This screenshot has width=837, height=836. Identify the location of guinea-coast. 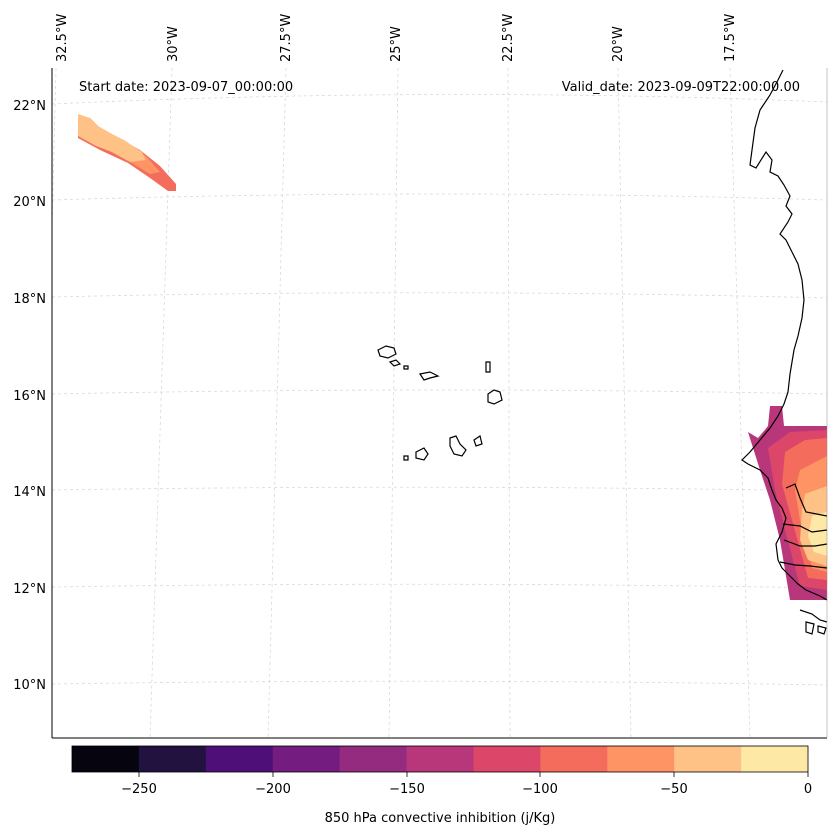
(813, 616).